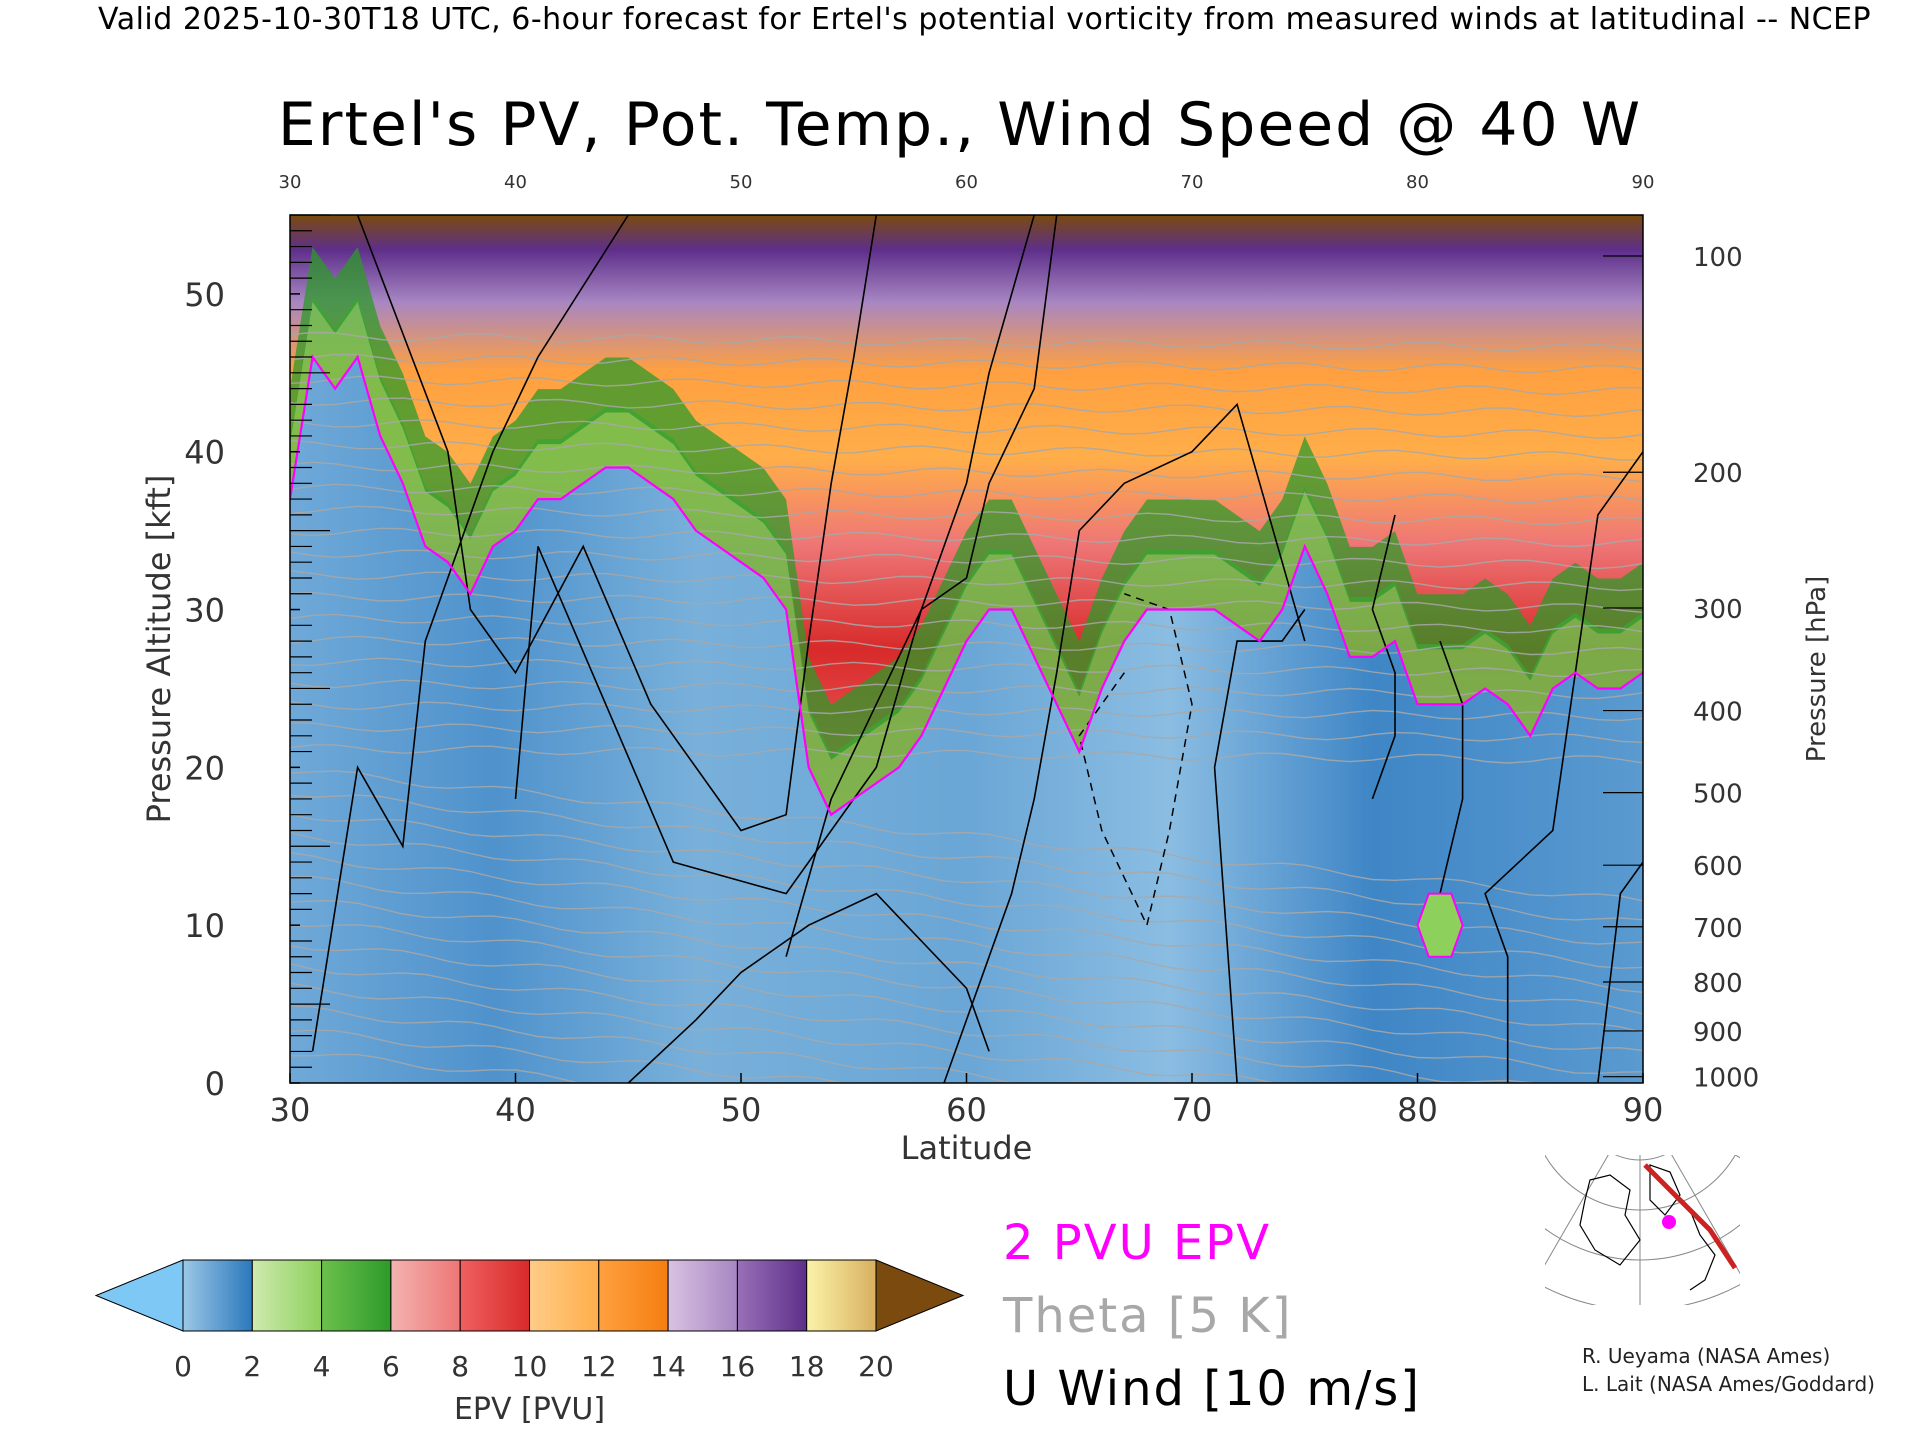 This screenshot has height=1440, width=1920. What do you see at coordinates (1137, 1243) in the screenshot?
I see `legend-2pvu-label: 2 PVU EPV` at bounding box center [1137, 1243].